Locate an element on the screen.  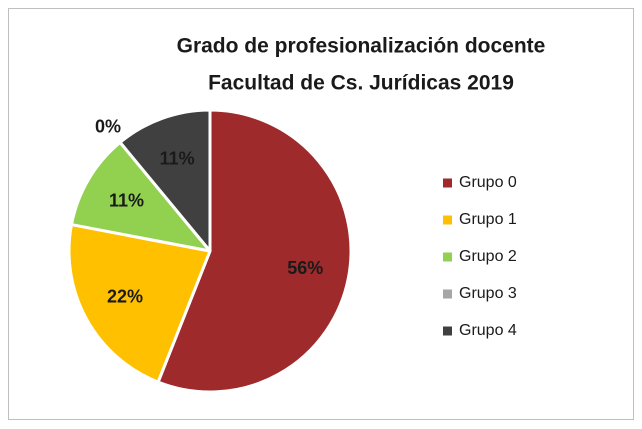
chart-title: Grado de profesionalización docente is located at coordinates (361, 46).